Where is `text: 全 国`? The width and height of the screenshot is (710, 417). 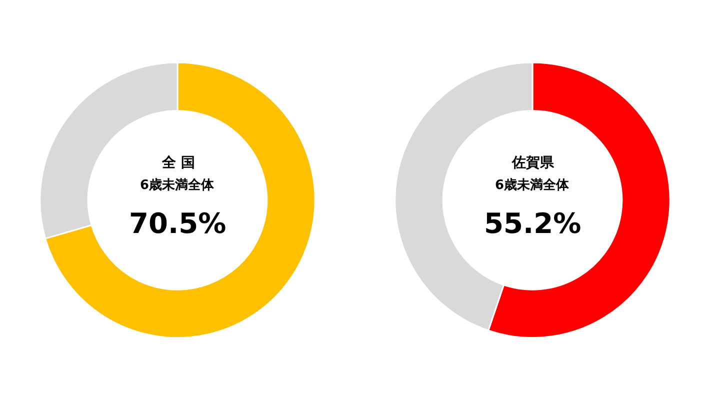 text: 全 国 is located at coordinates (178, 163).